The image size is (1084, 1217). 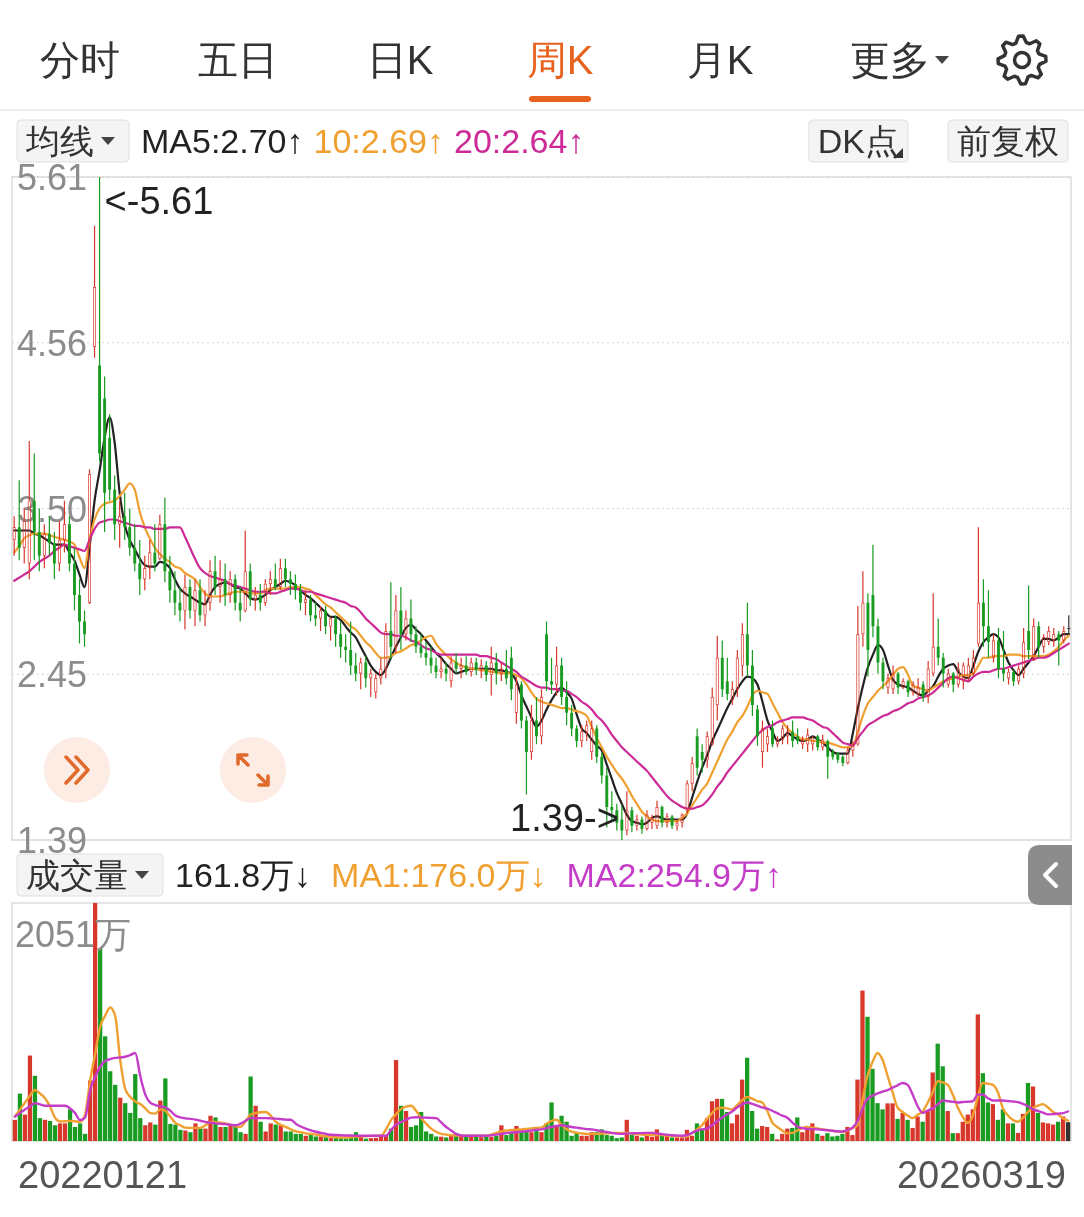 I want to click on text: MA1:176.0万↓, so click(x=439, y=875).